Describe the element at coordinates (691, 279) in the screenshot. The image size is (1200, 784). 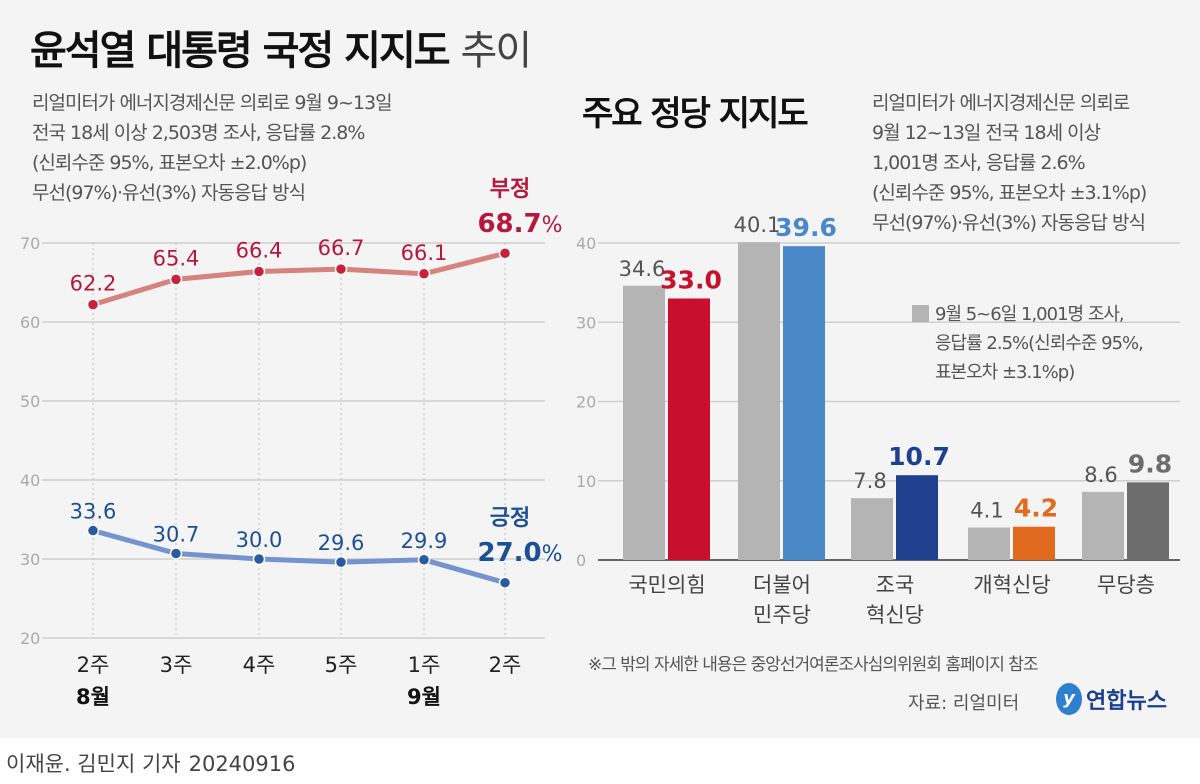
I see `bar-label-current: 33.0` at that location.